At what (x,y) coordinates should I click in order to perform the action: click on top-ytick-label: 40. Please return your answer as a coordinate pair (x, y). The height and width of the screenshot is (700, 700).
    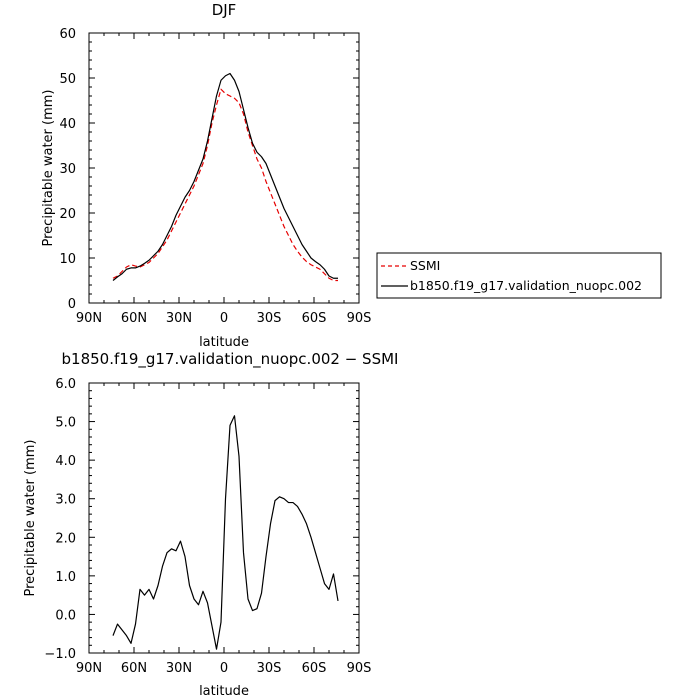
    Looking at the image, I should click on (67, 124).